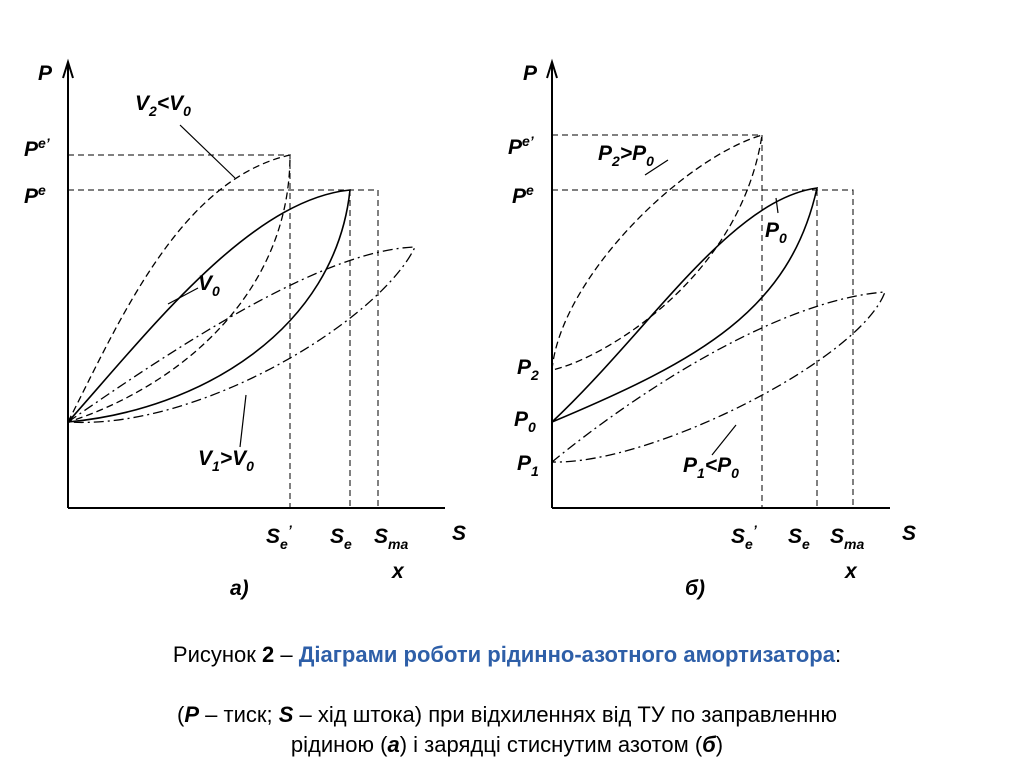  I want to click on tick-label: P1, so click(528, 465).